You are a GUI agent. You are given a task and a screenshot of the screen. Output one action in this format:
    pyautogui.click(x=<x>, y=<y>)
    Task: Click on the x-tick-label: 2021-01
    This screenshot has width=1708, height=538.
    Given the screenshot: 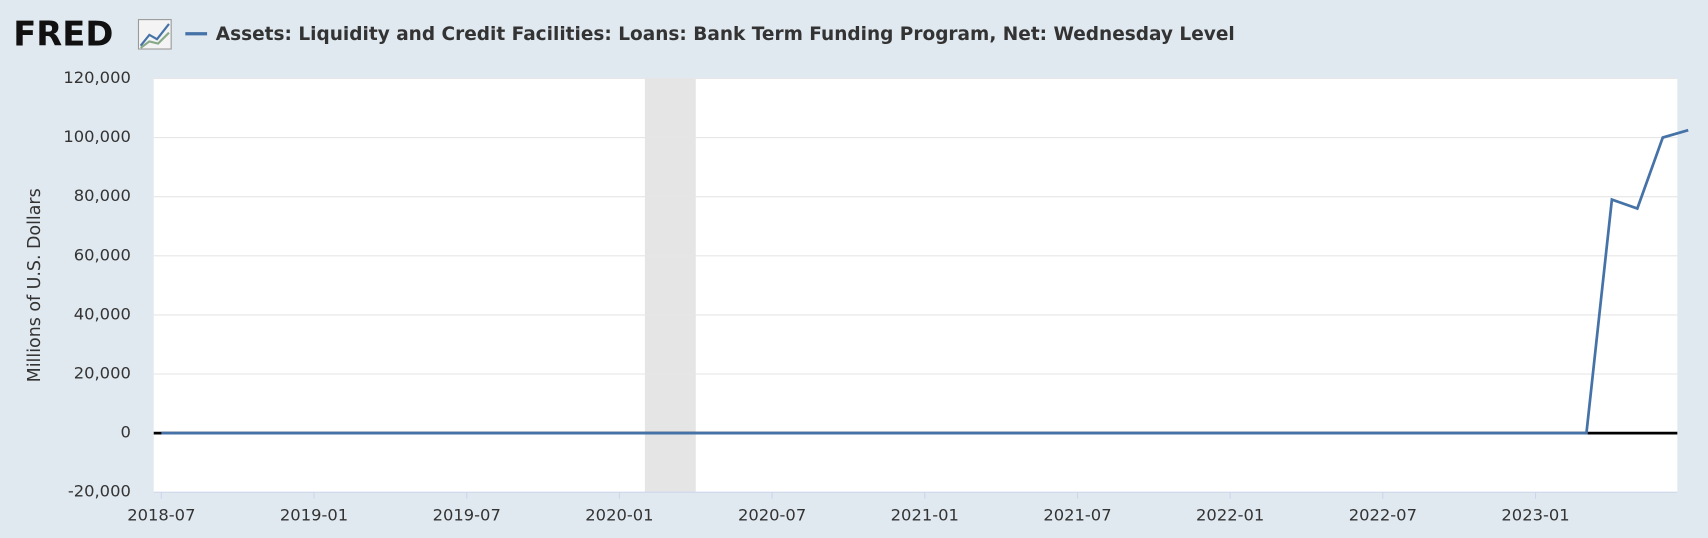 What is the action you would take?
    pyautogui.click(x=925, y=515)
    